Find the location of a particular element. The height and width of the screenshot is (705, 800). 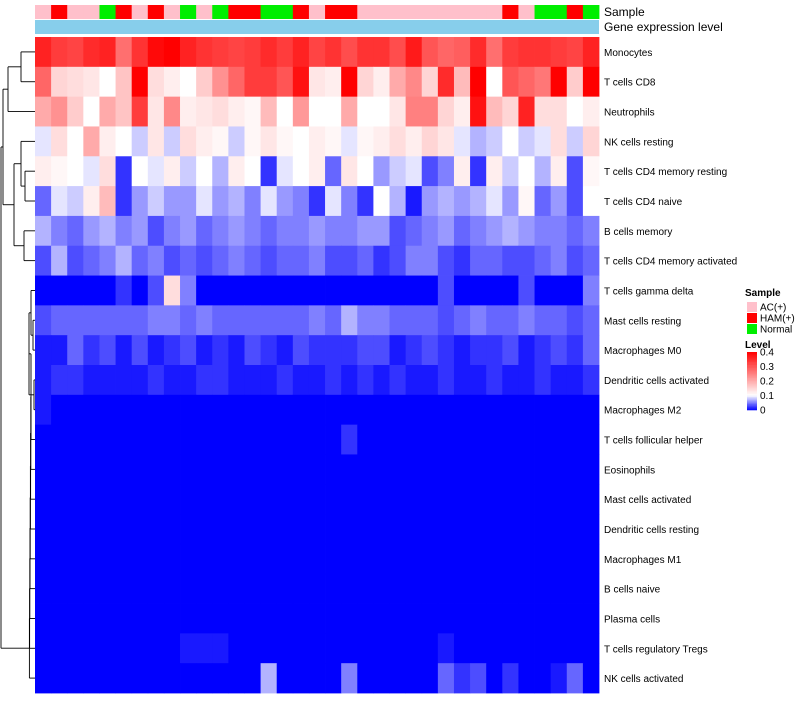

legend-level-tick: 0.1 is located at coordinates (767, 396).